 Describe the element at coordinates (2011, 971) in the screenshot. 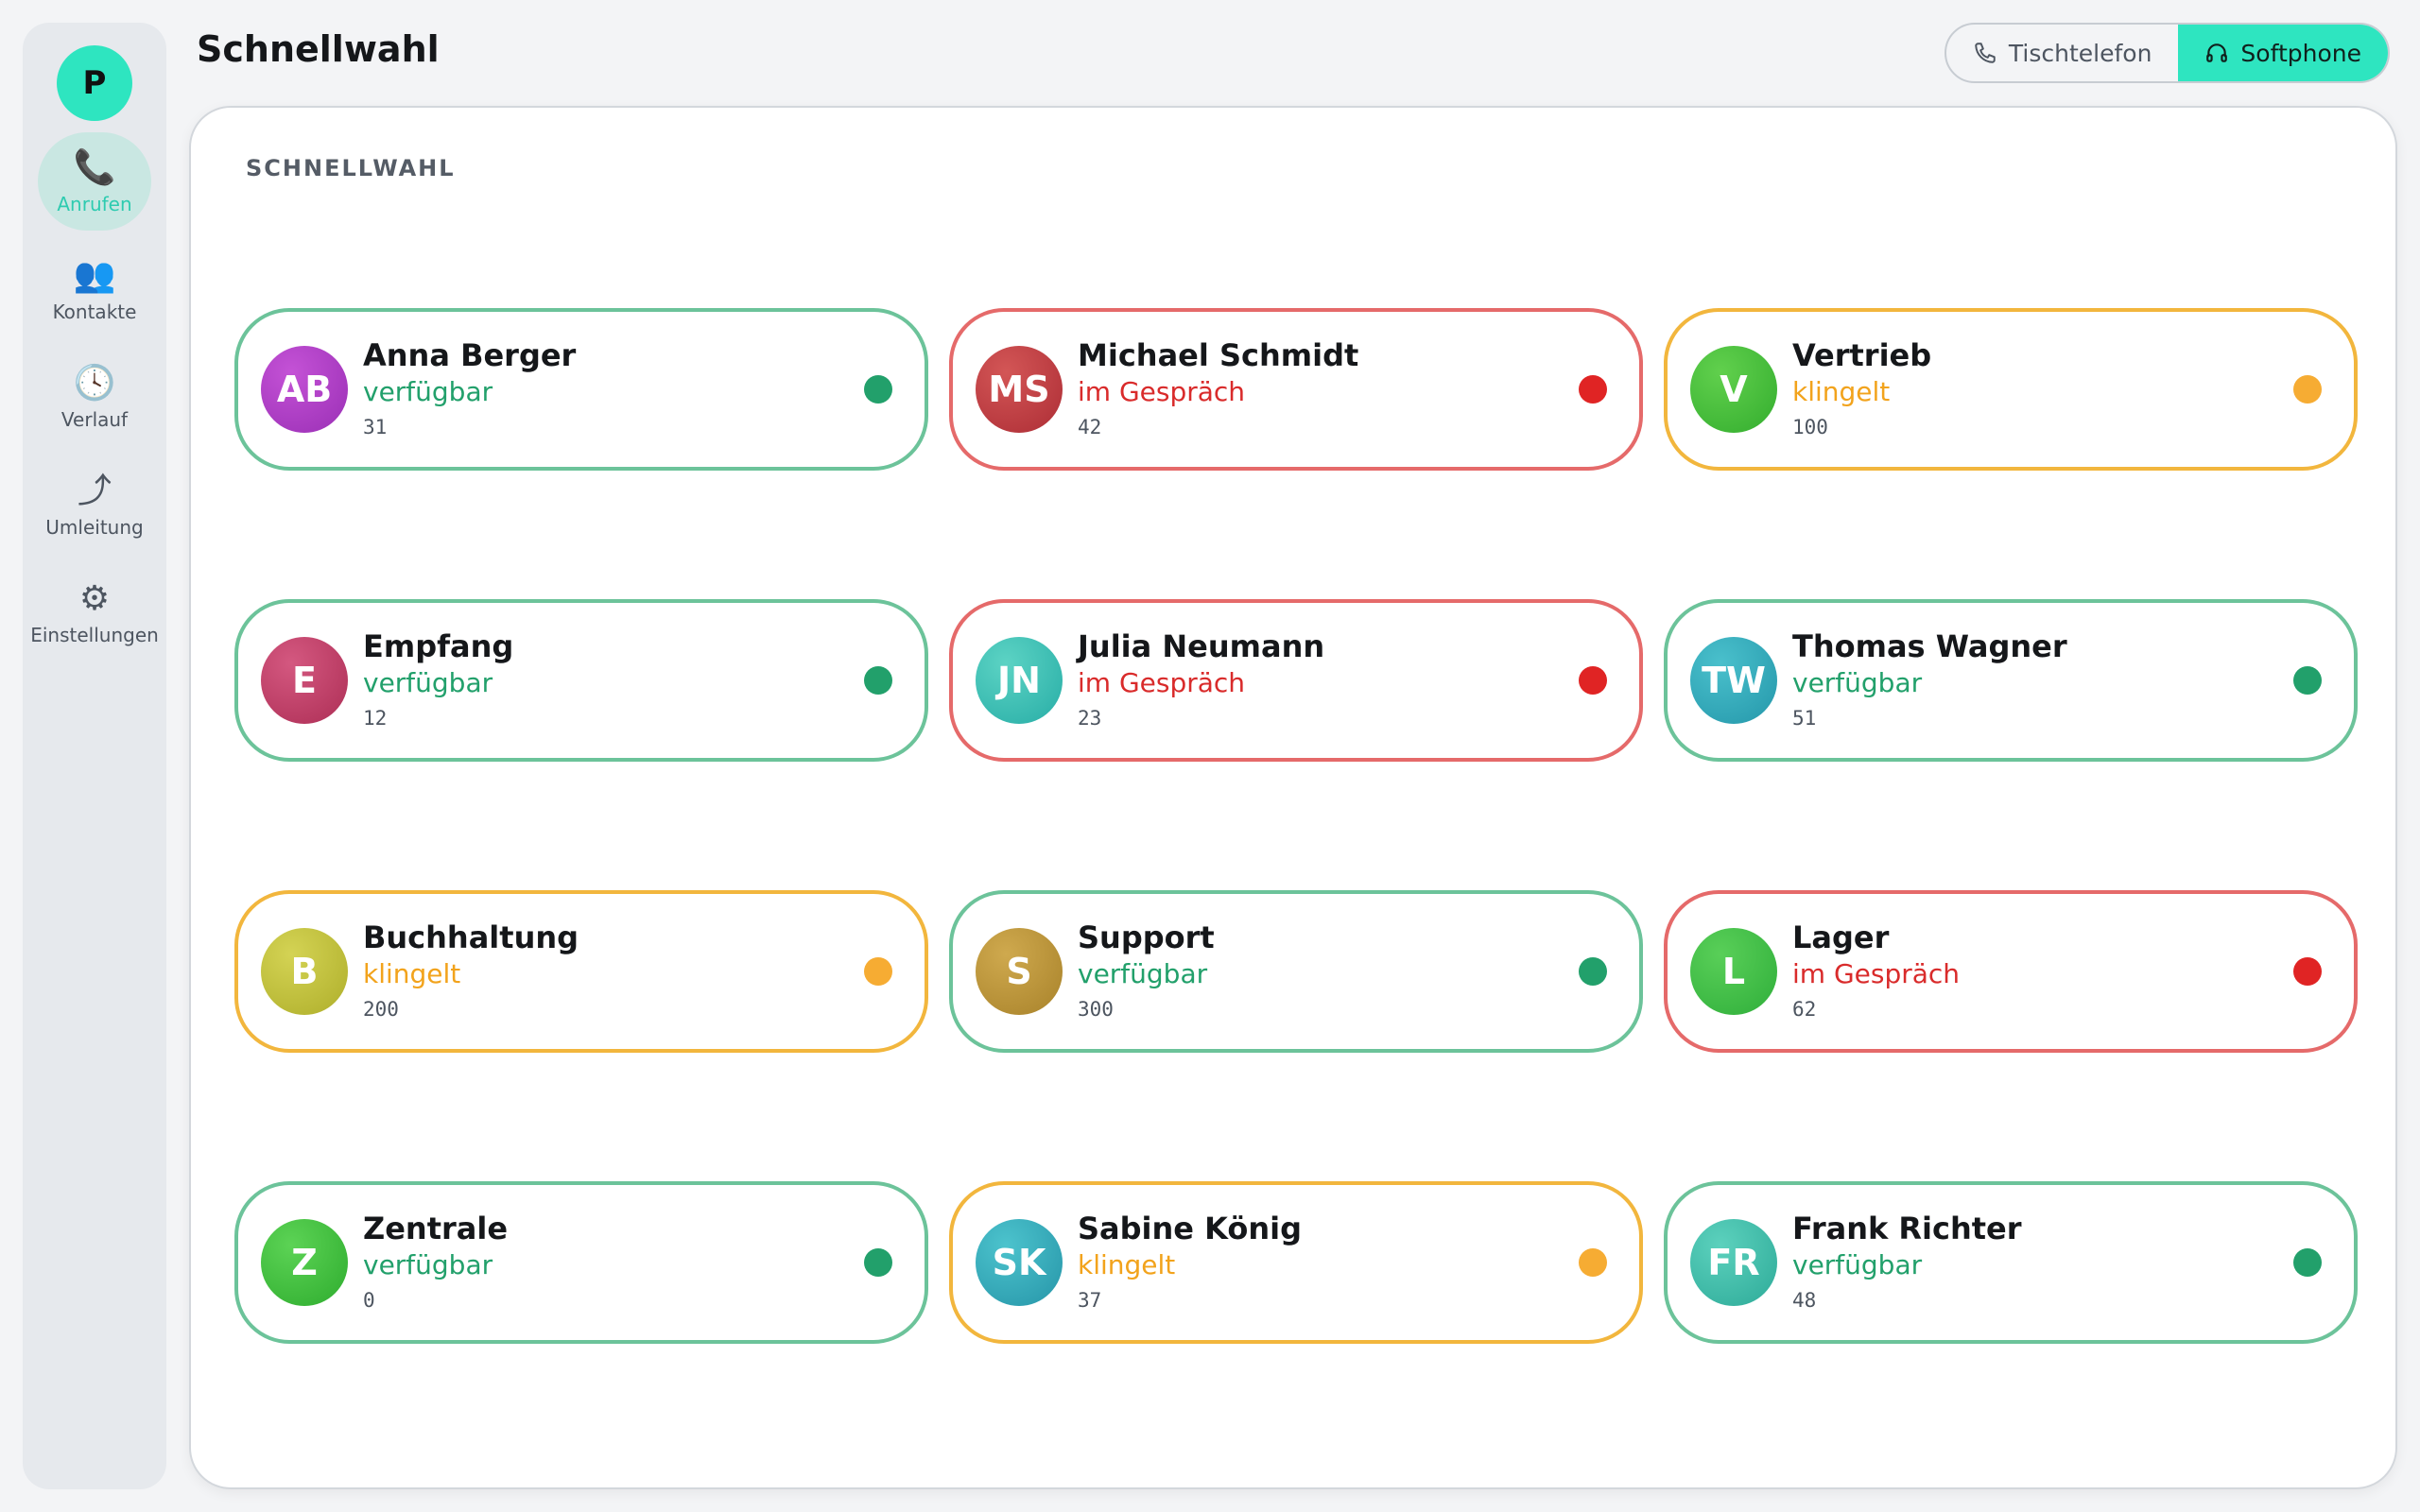

I see `speed-dial-card: L Lager im Gespräch 62` at that location.